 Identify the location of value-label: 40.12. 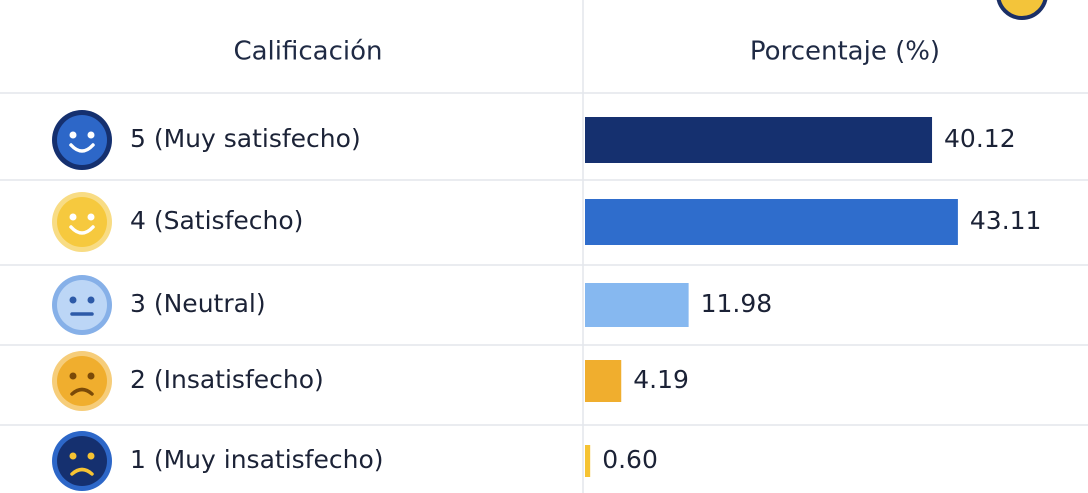
(980, 138).